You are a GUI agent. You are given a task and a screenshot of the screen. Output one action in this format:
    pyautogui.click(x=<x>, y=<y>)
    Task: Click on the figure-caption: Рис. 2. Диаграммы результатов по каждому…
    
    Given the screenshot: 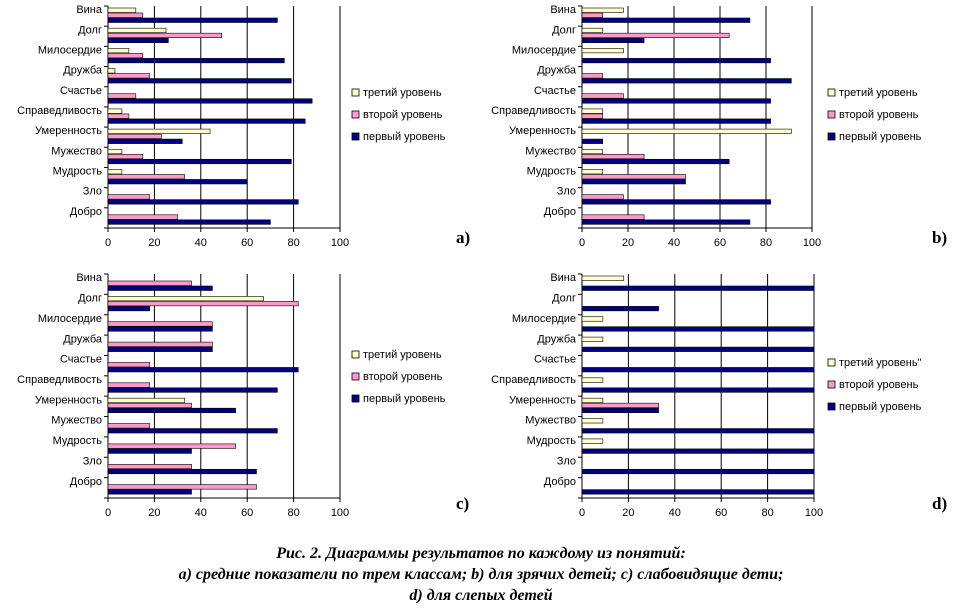 What is the action you would take?
    pyautogui.click(x=481, y=574)
    